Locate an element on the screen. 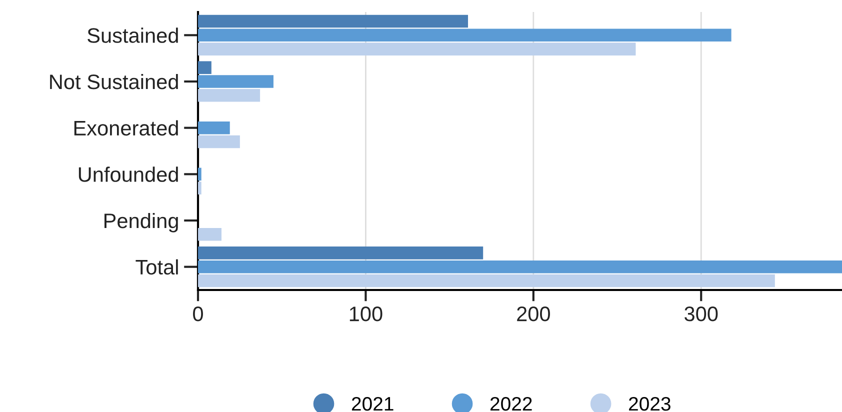  x-tick-label: 200 is located at coordinates (533, 314).